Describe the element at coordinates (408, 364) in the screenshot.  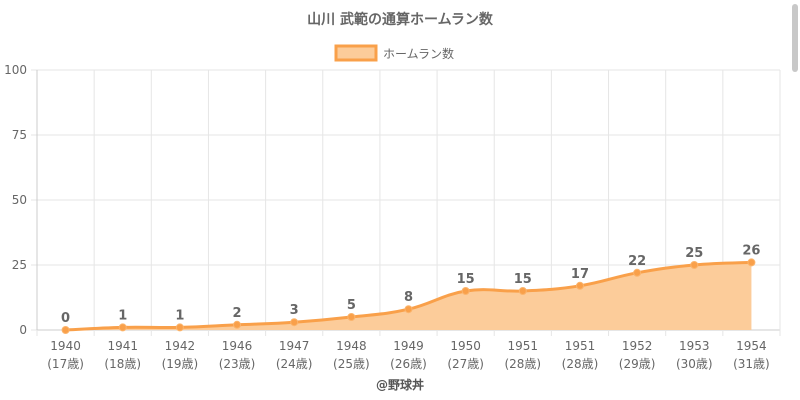
I see `x-tick-sublabel: (26歳)` at that location.